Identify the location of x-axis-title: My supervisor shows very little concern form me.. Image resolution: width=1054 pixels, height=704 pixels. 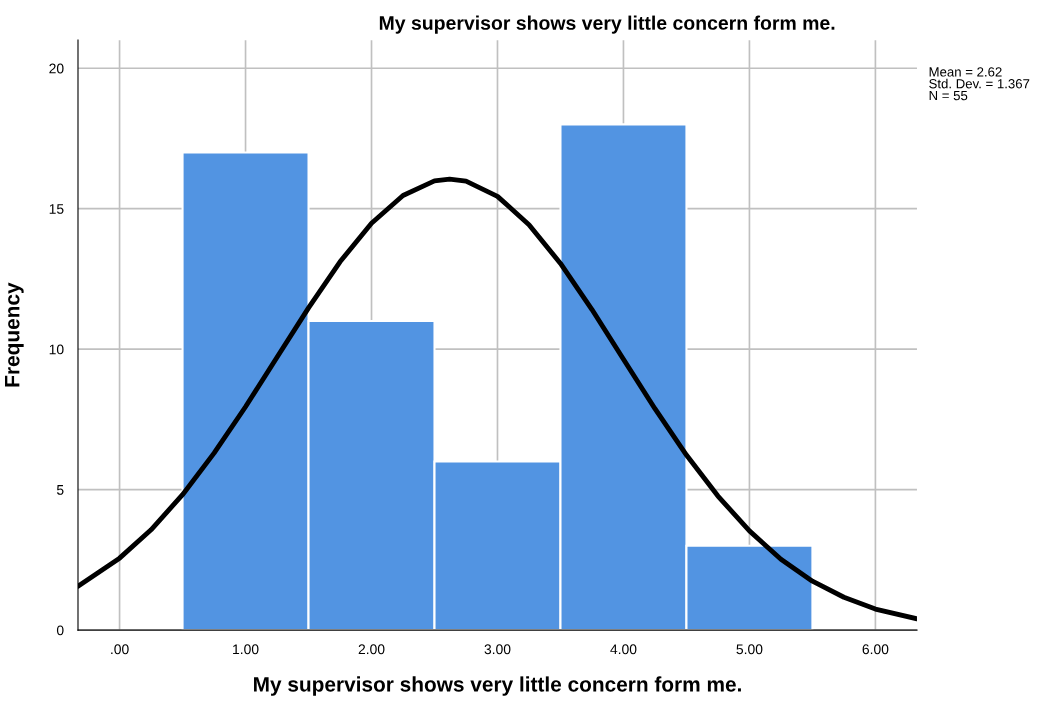
(497, 686).